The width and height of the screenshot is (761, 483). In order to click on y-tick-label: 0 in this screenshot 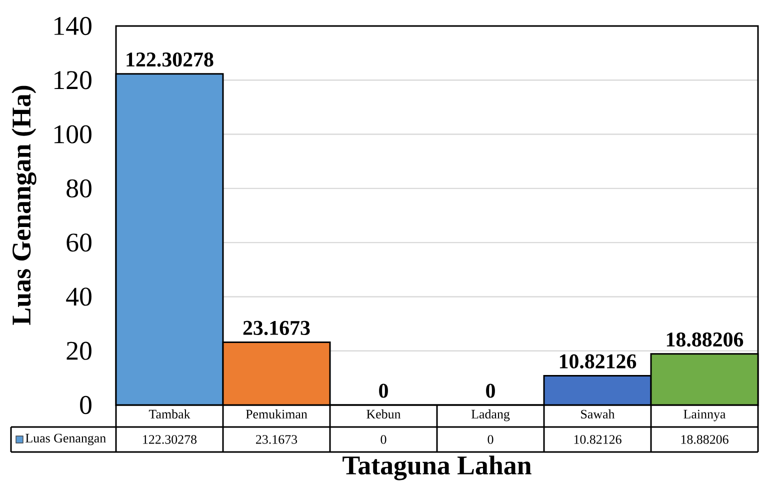, I will do `click(86, 405)`.